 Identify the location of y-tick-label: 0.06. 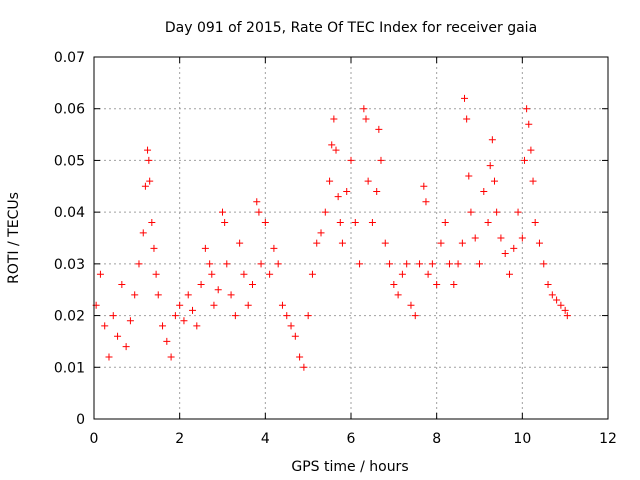
(69, 110).